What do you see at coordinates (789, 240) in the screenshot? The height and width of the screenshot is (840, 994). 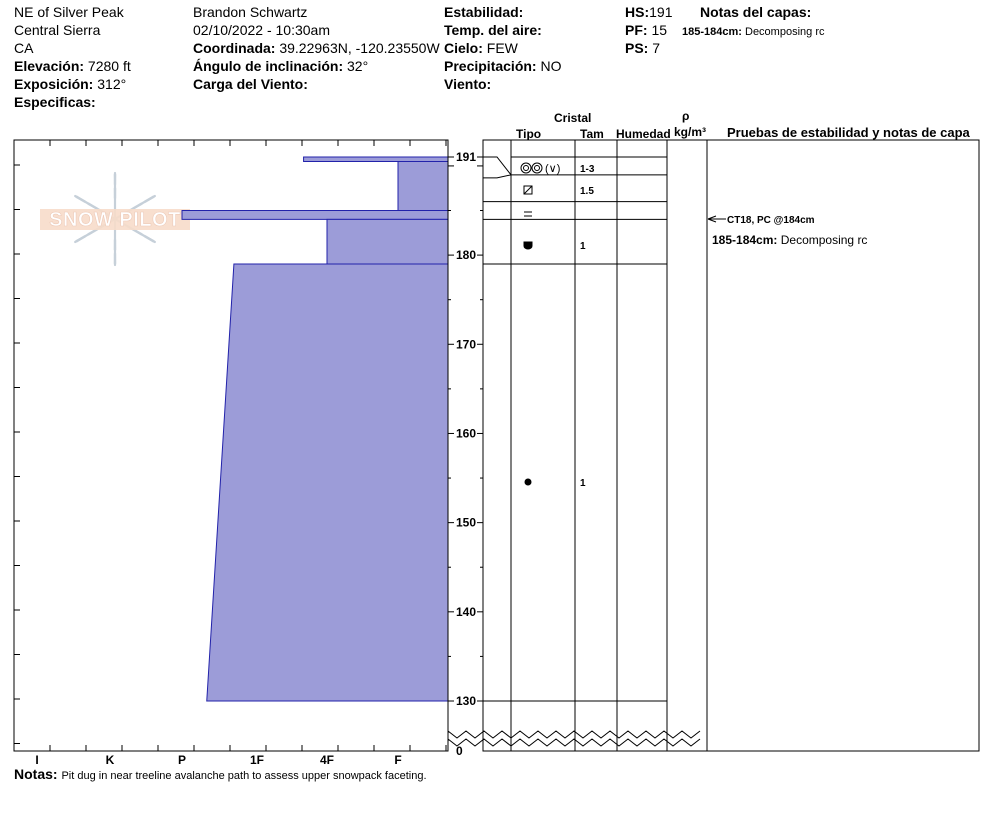 I see `stability-layer-note: 185-184cm: Decomposing rc` at bounding box center [789, 240].